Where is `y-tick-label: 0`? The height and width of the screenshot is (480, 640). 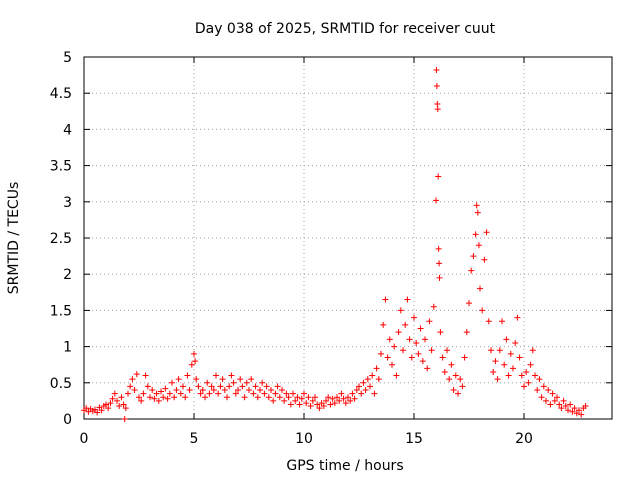 y-tick-label: 0 is located at coordinates (67, 420).